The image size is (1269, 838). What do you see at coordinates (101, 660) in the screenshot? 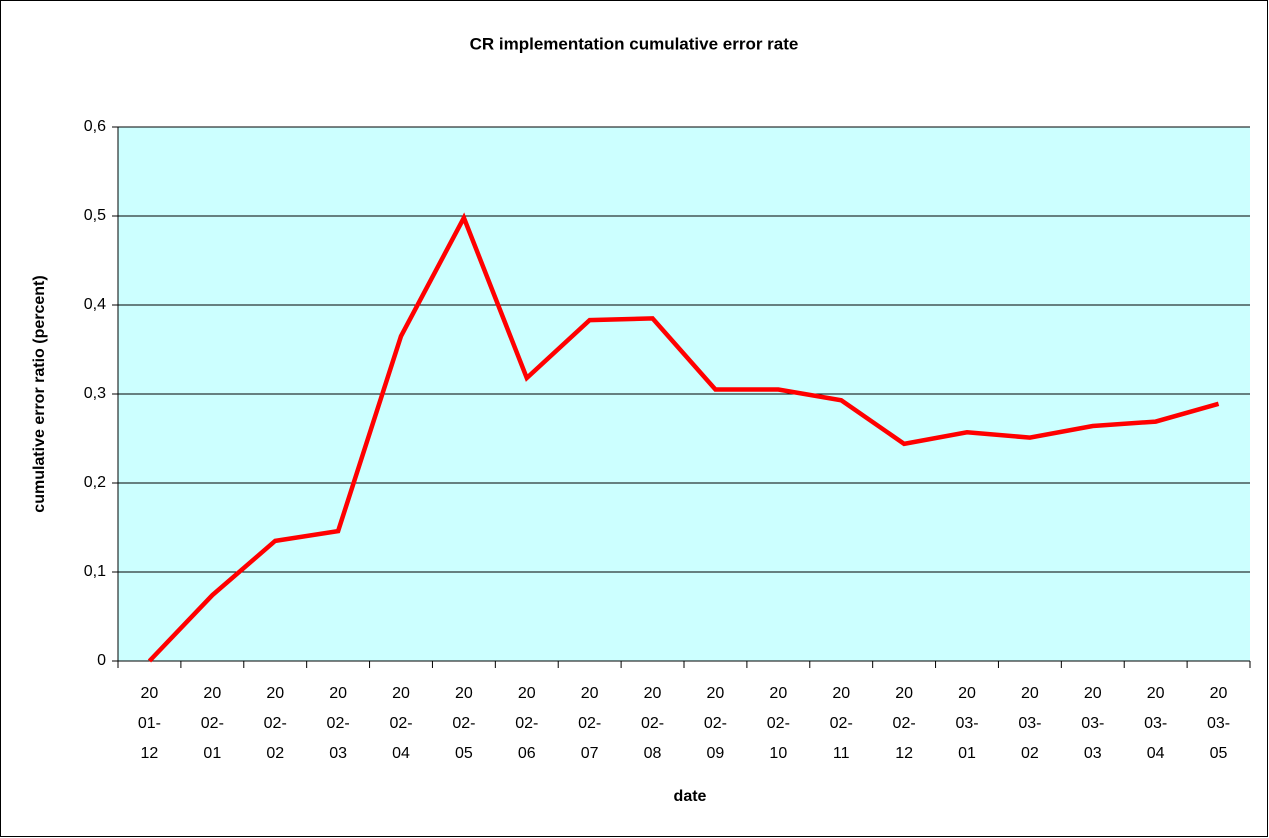
I see `y-tick-label: 0` at bounding box center [101, 660].